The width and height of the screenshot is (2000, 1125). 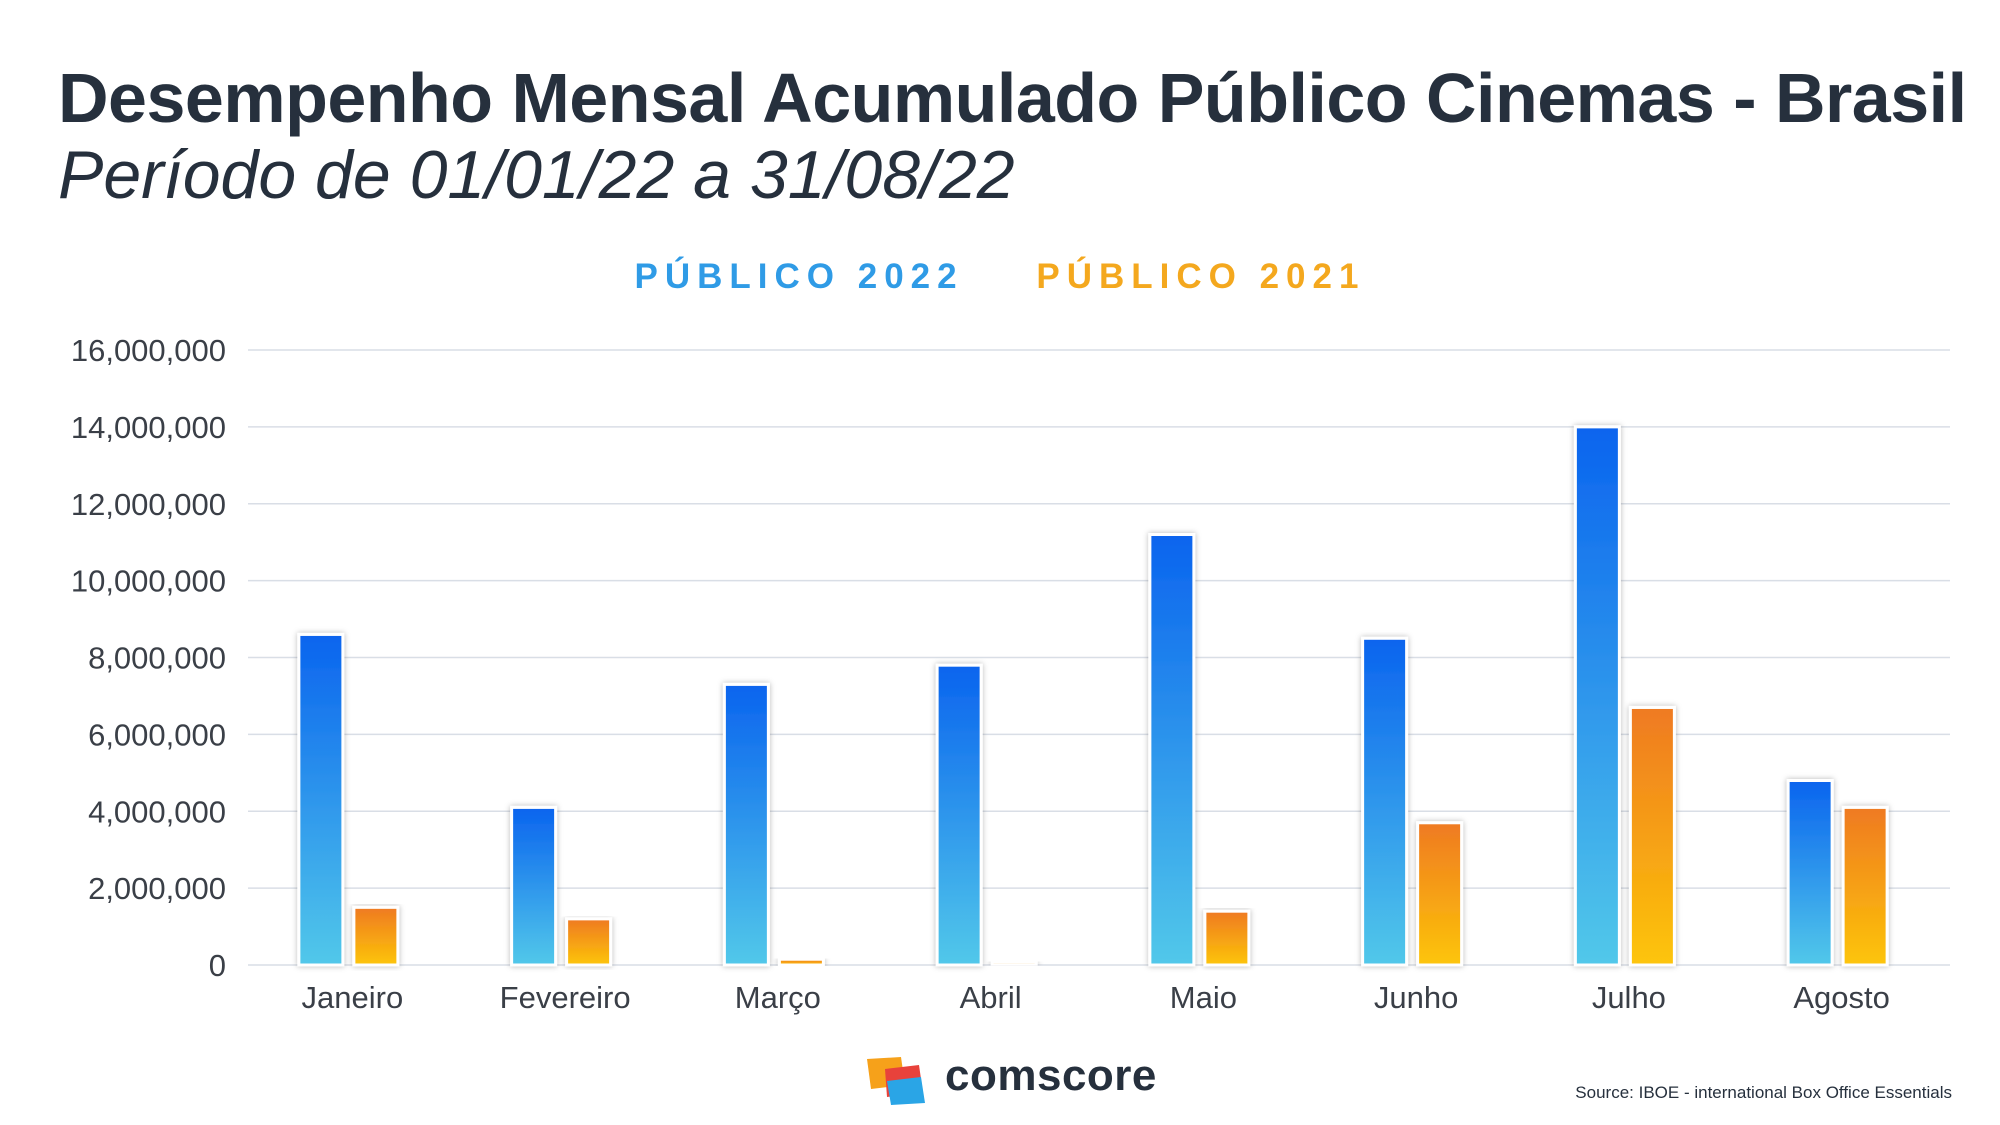 What do you see at coordinates (991, 997) in the screenshot?
I see `x-tick-label: Abril` at bounding box center [991, 997].